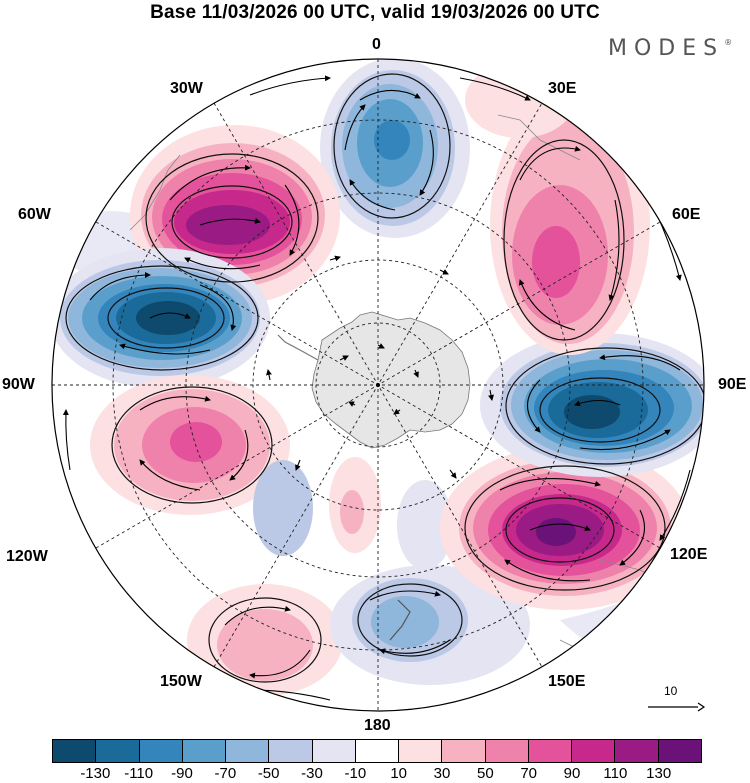 The width and height of the screenshot is (750, 783). I want to click on anomaly-positive-small, so click(355, 505).